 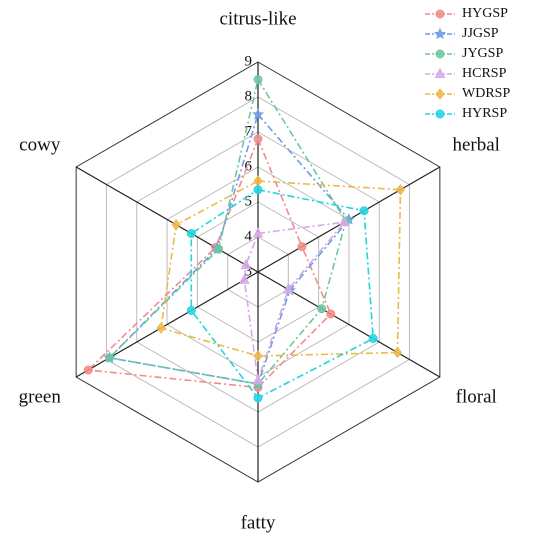 I want to click on axis-label: cowy, so click(x=40, y=144).